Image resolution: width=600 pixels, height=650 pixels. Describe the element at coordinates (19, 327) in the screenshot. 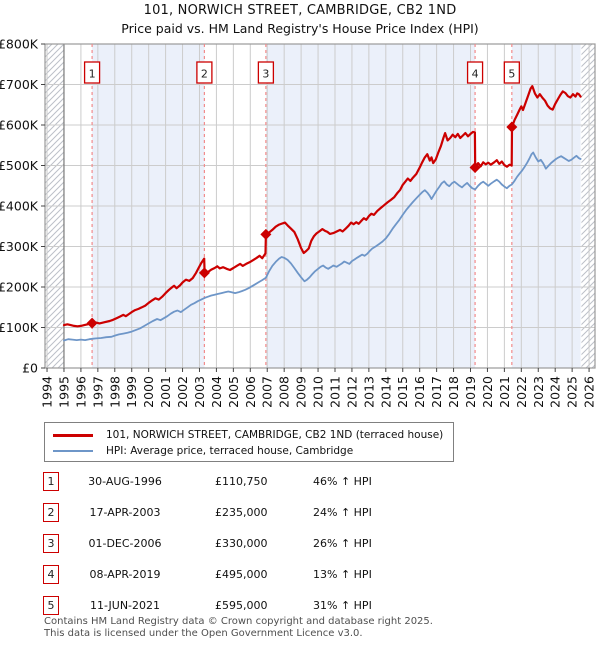

I see `y-axis-tick-label: £100K` at that location.